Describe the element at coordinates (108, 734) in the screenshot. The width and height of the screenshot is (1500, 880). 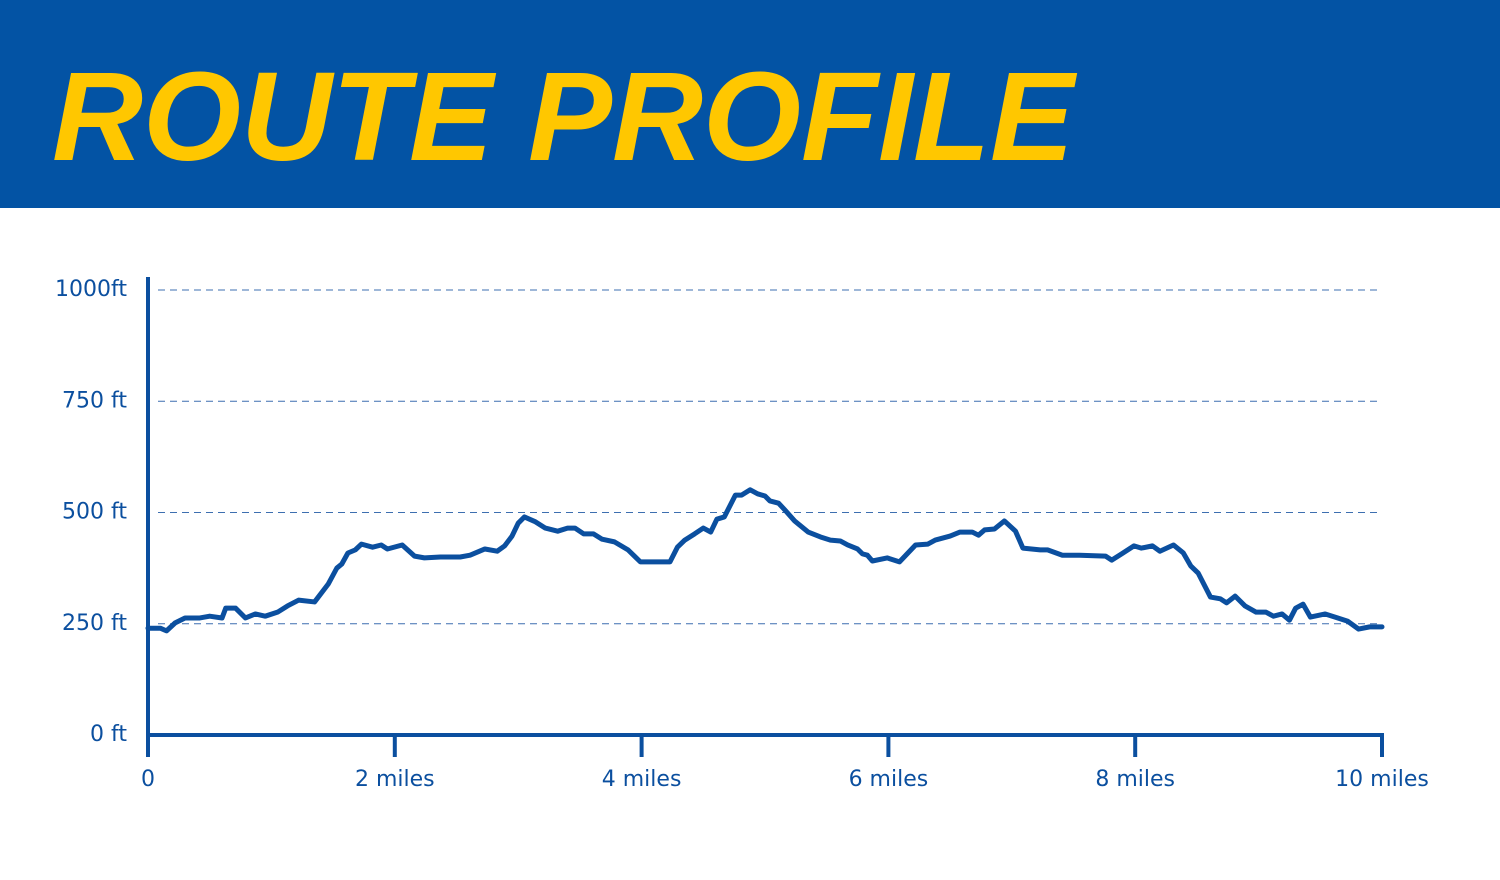
I see `y-tick-label: 0 ft` at that location.